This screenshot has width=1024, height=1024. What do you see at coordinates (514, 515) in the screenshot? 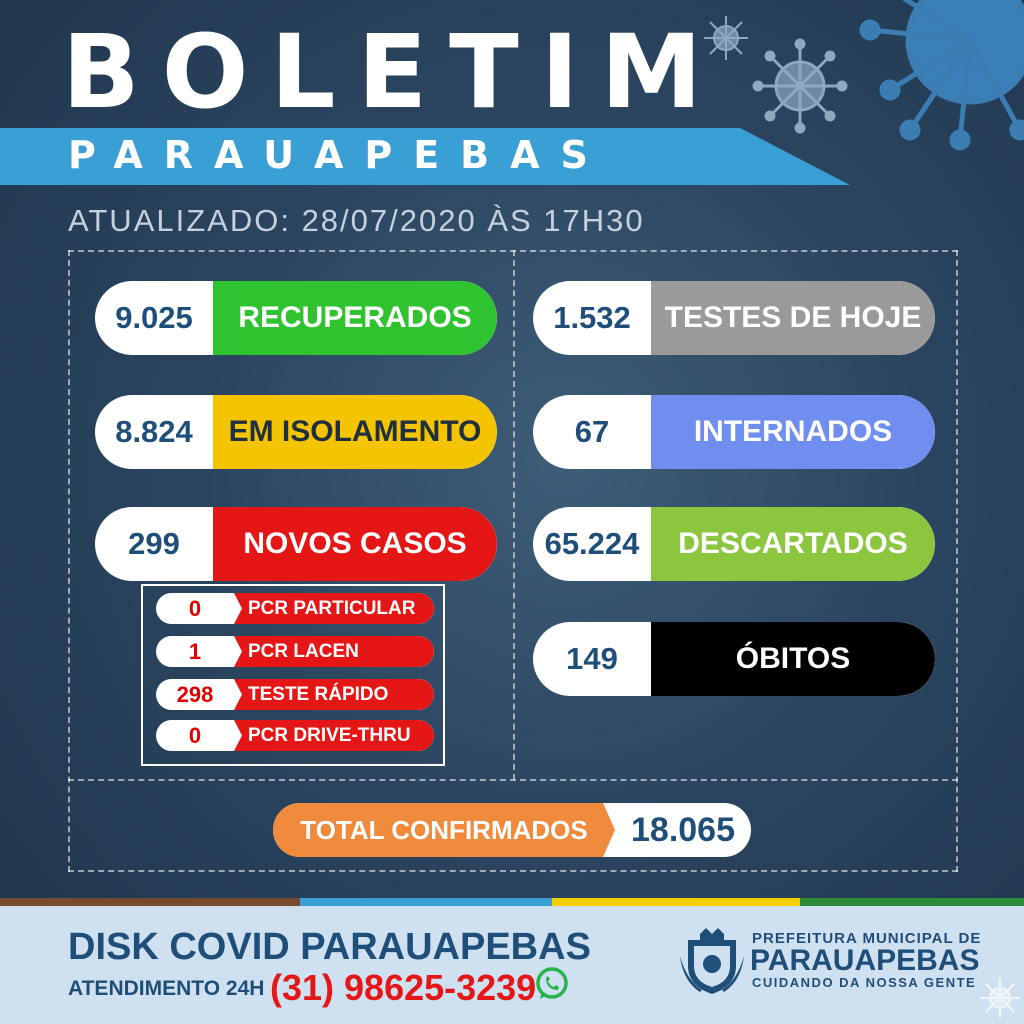
I see `frame-divider-vertical` at bounding box center [514, 515].